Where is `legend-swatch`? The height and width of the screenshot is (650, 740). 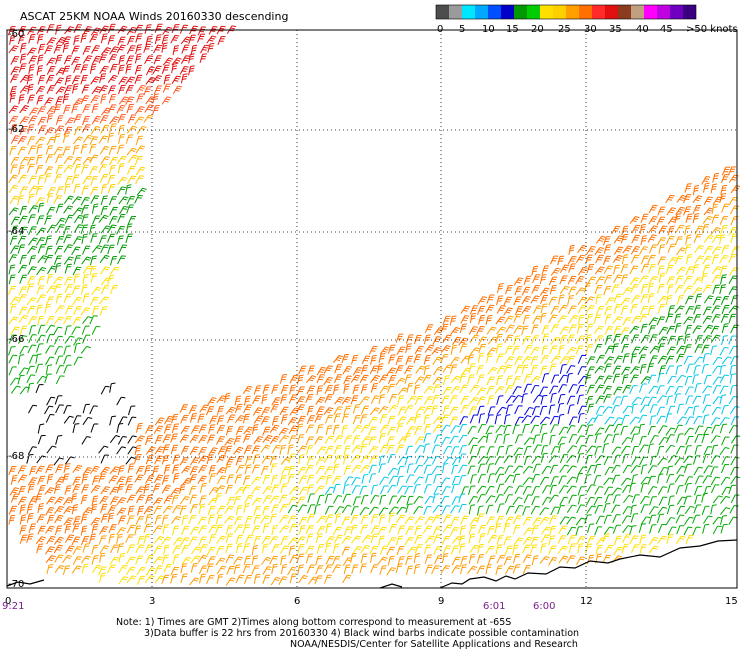
legend-swatch is located at coordinates (494, 12).